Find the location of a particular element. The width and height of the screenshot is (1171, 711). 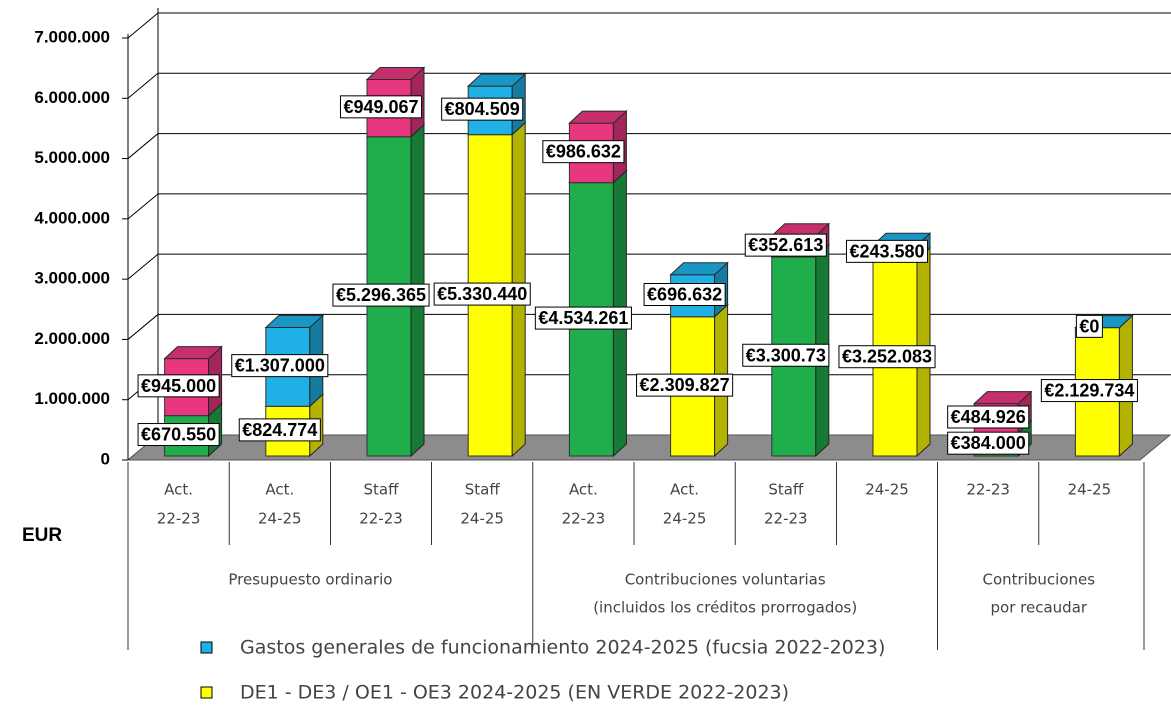

data-label: €670.550 is located at coordinates (178, 435).